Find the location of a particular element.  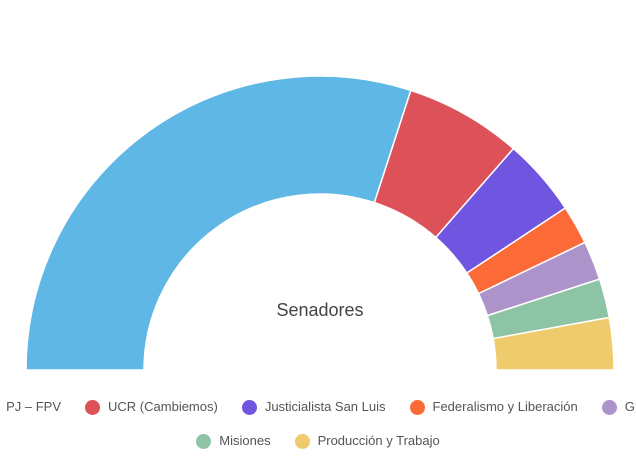

legend-marker-federalismo-y-liberacion is located at coordinates (417, 407).